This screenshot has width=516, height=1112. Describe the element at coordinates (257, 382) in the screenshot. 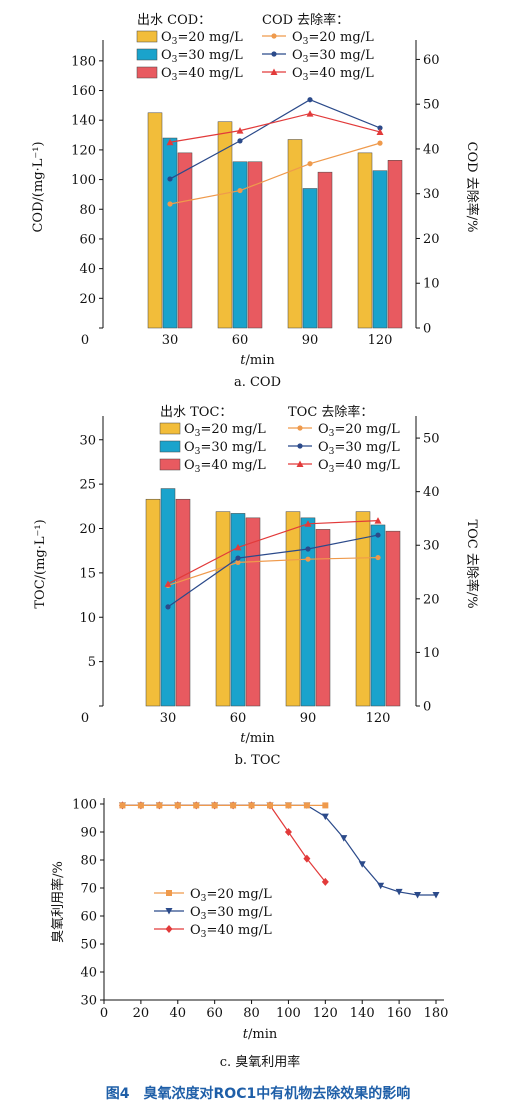

I see `subcaption: a. COD` at that location.